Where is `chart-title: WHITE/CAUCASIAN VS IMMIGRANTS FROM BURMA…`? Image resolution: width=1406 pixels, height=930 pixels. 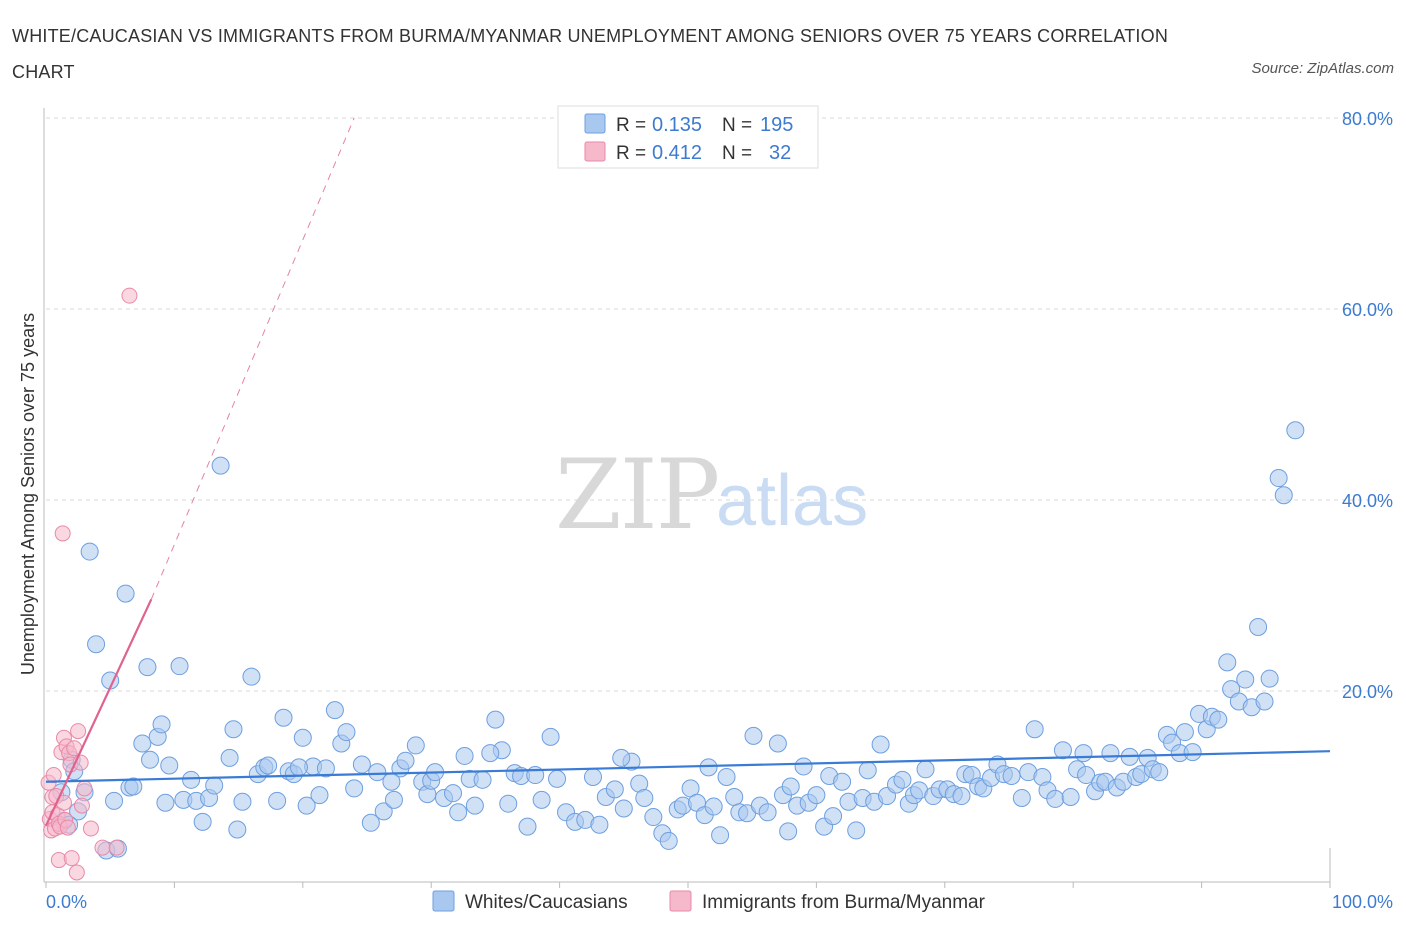
chart-title: WHITE/CAUCASIAN VS IMMIGRANTS FROM BURMA… is located at coordinates (590, 54).